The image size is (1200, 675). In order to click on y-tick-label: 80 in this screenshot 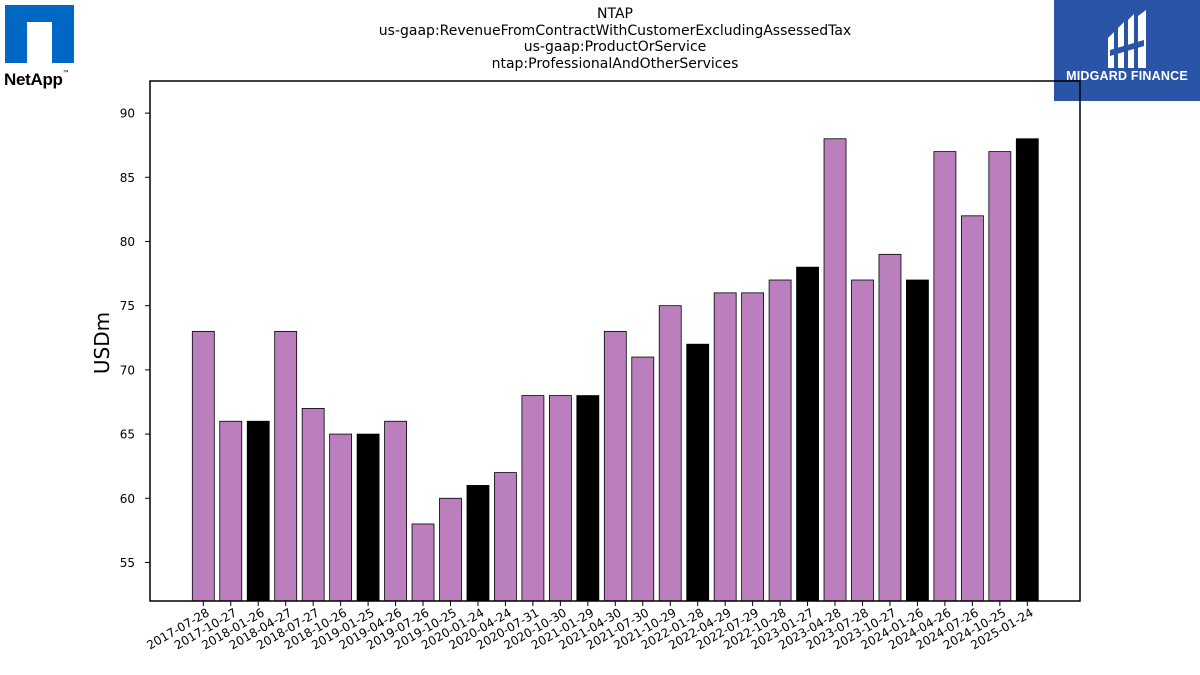, I will do `click(127, 242)`.